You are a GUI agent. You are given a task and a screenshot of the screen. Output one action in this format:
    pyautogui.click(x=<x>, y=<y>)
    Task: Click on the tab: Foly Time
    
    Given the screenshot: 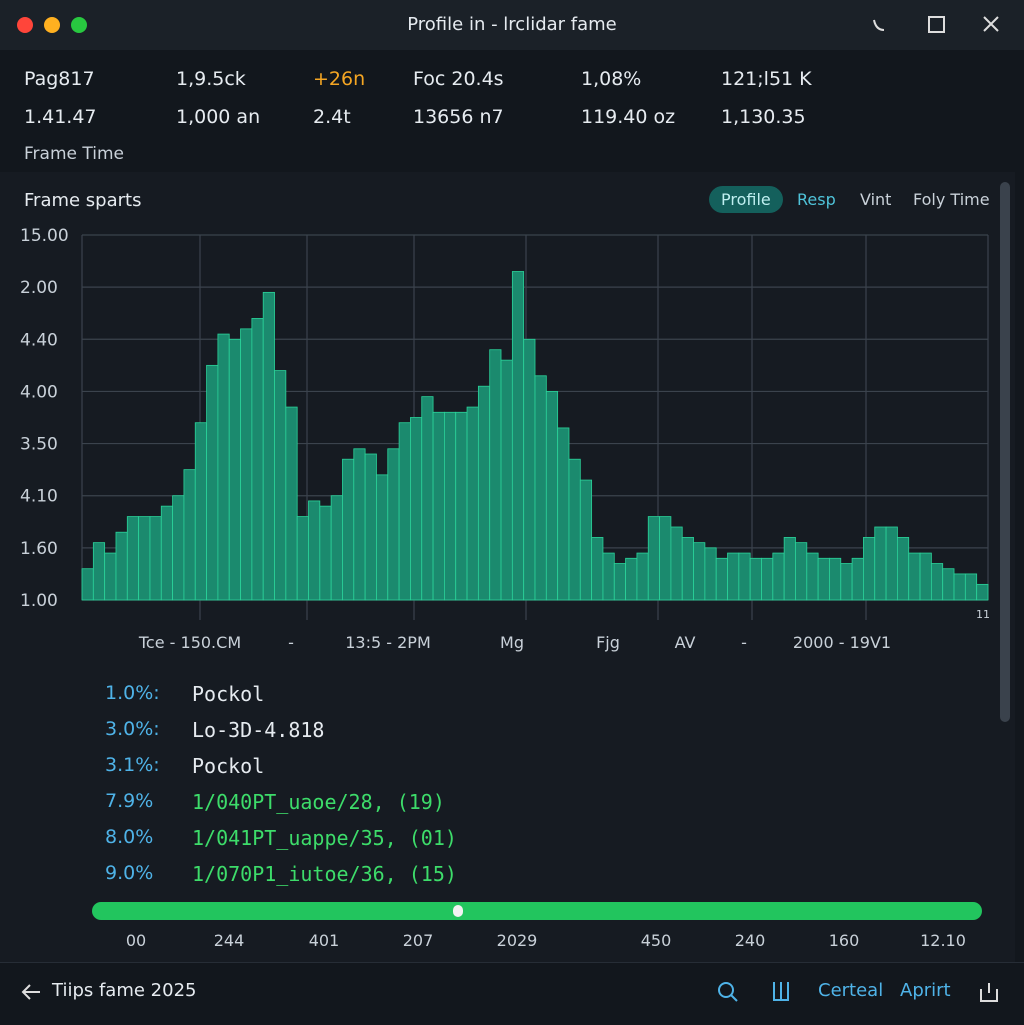 What is the action you would take?
    pyautogui.click(x=951, y=199)
    